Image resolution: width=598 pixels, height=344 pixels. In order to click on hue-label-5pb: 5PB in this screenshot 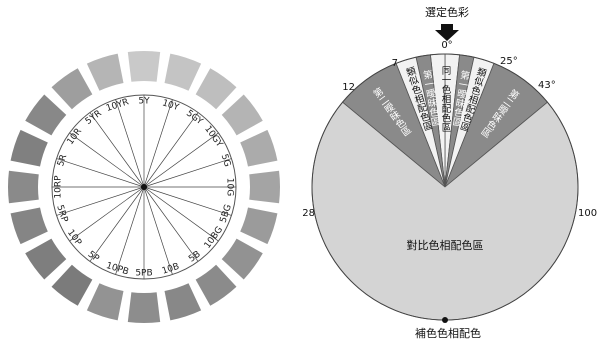, I will do `click(143, 274)`.